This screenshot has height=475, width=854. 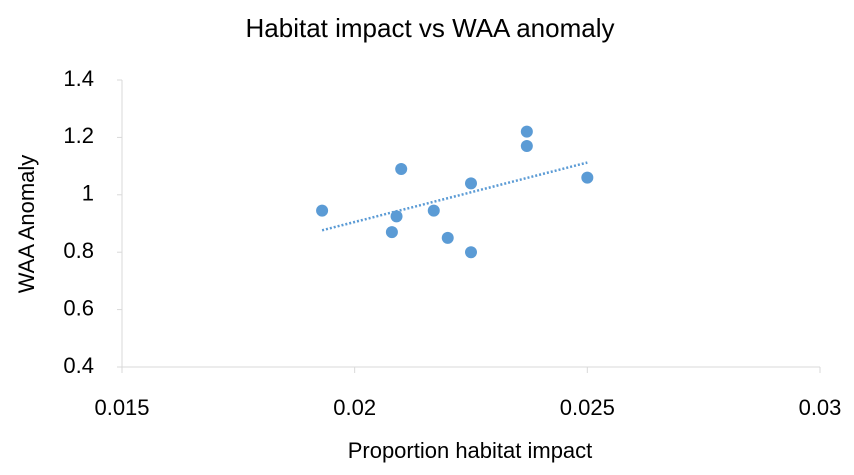 What do you see at coordinates (587, 407) in the screenshot?
I see `x-tick-label: 0.025` at bounding box center [587, 407].